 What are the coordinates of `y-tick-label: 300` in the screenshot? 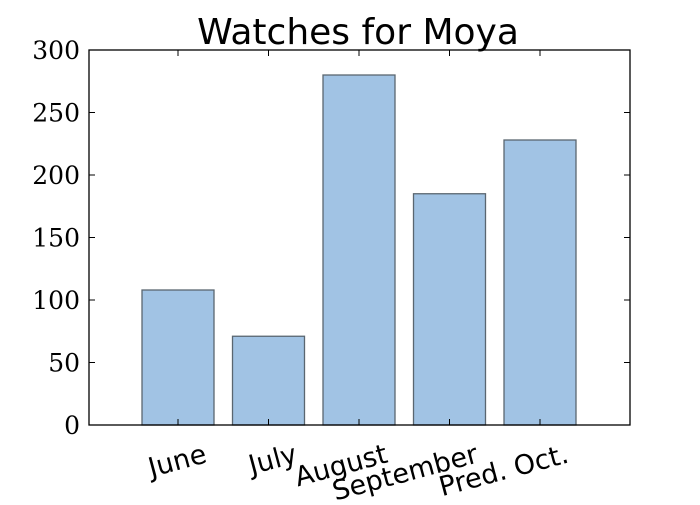 It's located at (56, 50).